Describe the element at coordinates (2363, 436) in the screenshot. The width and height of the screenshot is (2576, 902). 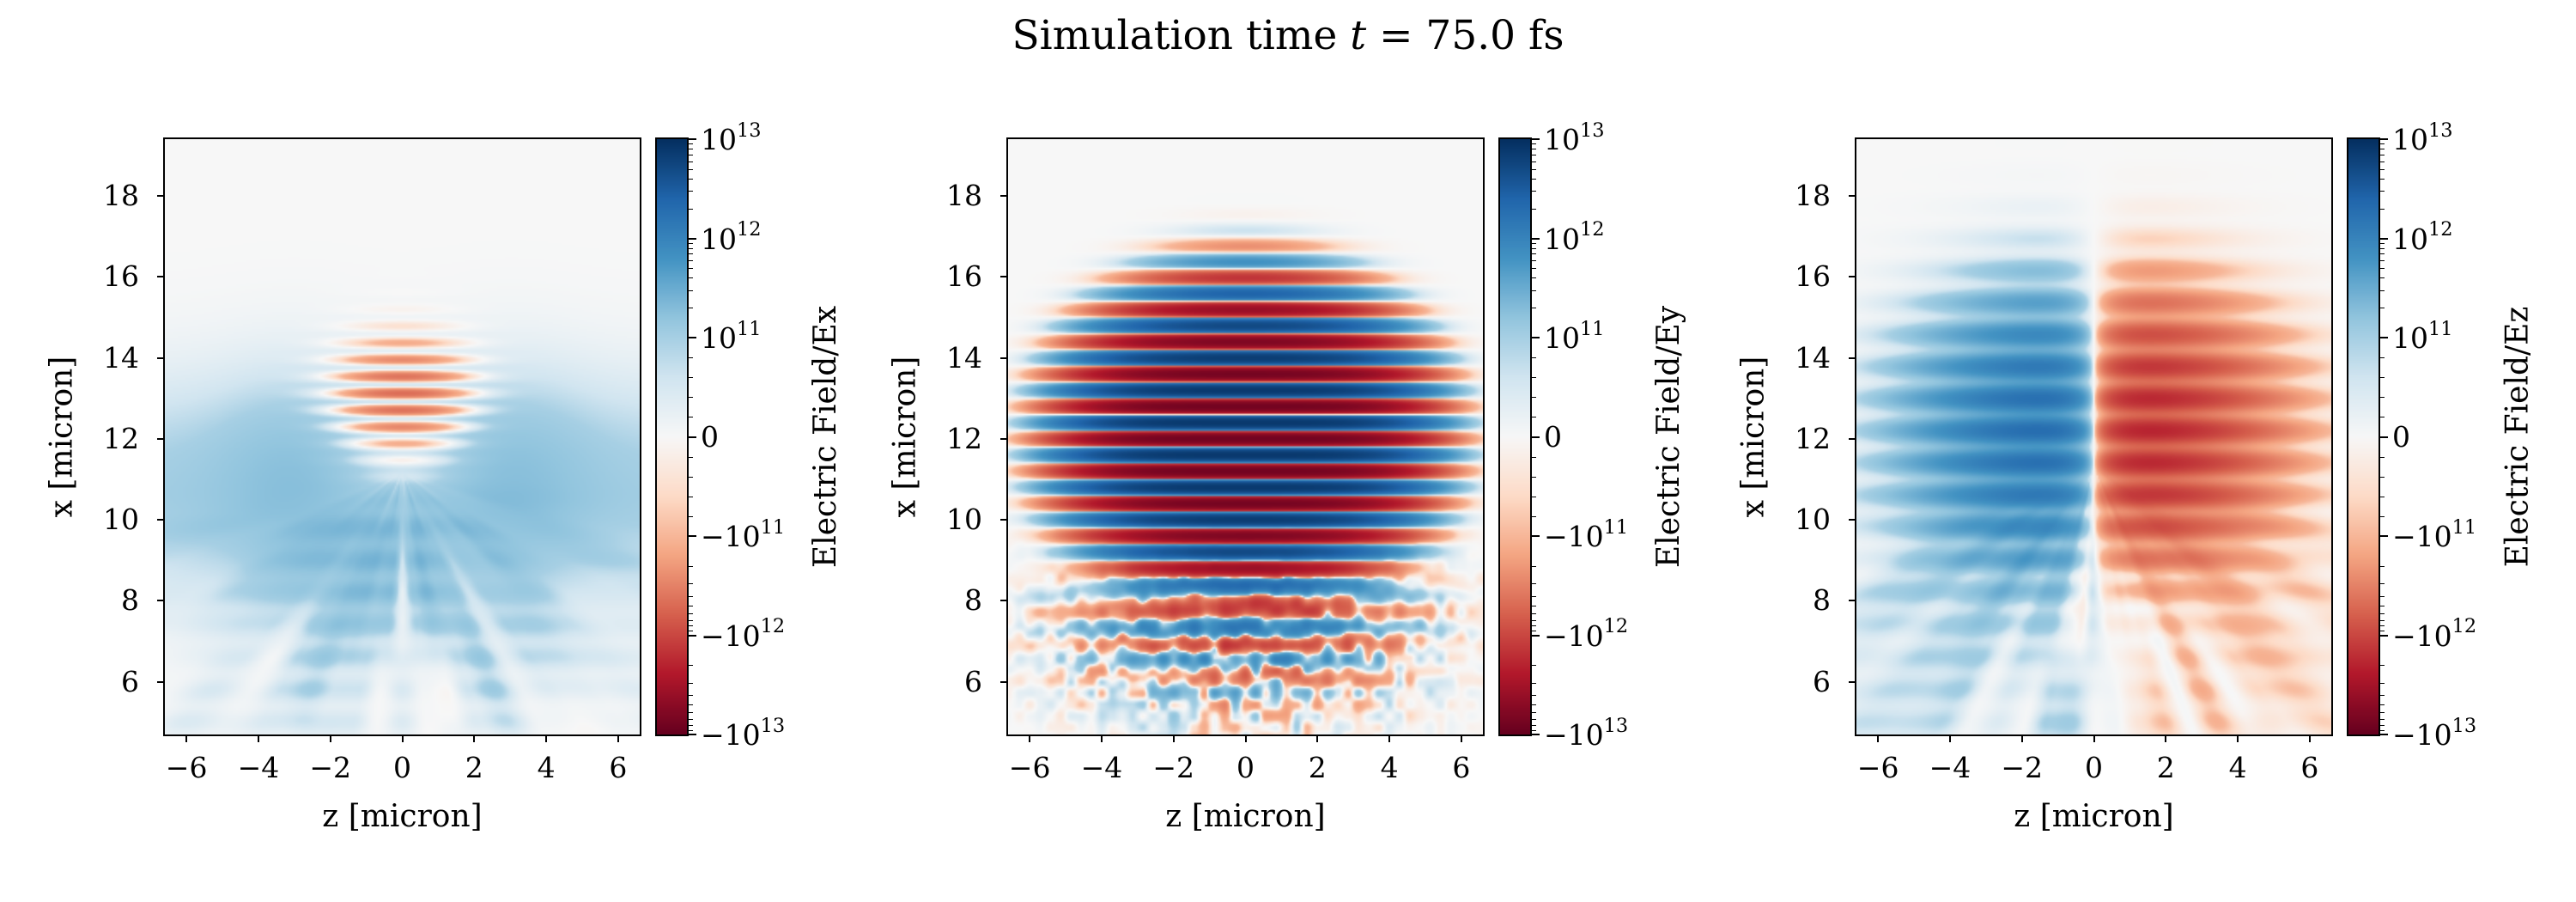
I see `colorbar-gradient-Ez` at that location.